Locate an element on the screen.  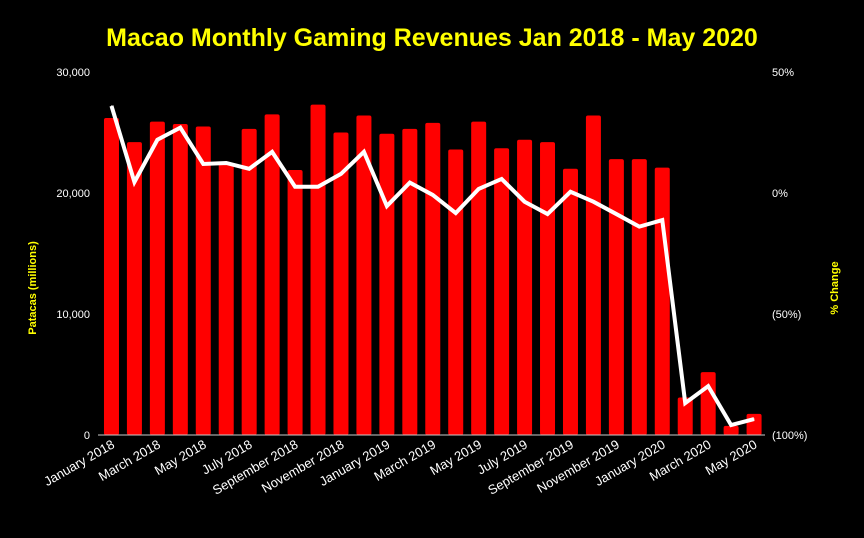
y-tick-label: 0 is located at coordinates (87, 436).